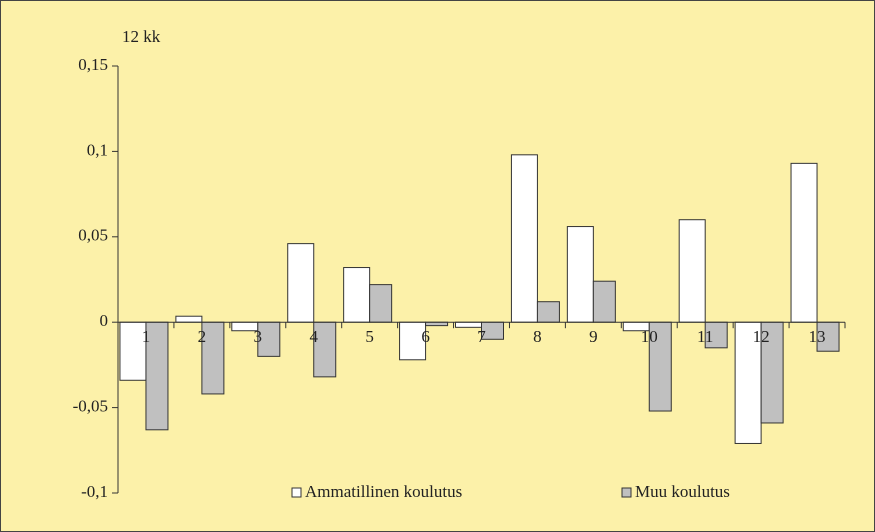 The width and height of the screenshot is (875, 532). What do you see at coordinates (93, 235) in the screenshot?
I see `y-tick-label: 0,05` at bounding box center [93, 235].